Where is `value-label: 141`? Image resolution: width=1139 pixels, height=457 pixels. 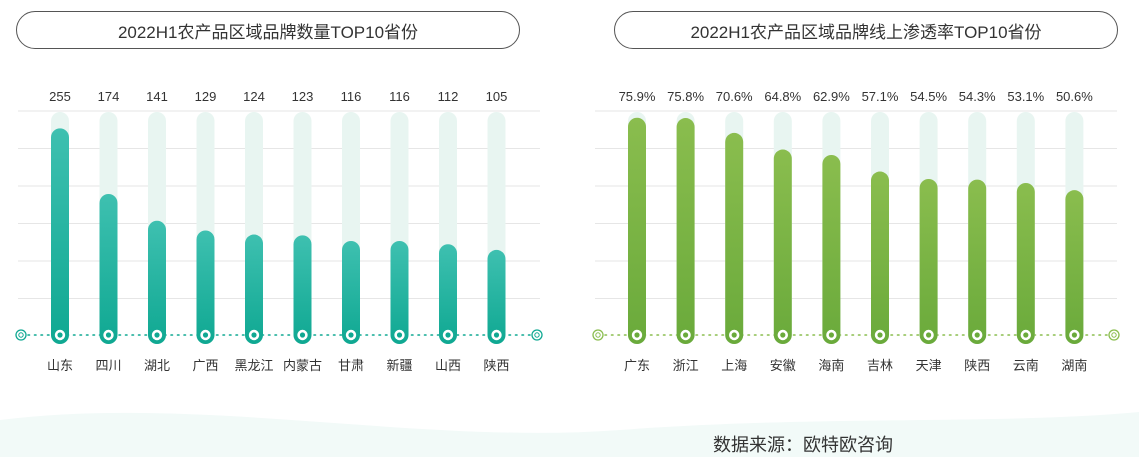
value-label: 141 is located at coordinates (157, 96).